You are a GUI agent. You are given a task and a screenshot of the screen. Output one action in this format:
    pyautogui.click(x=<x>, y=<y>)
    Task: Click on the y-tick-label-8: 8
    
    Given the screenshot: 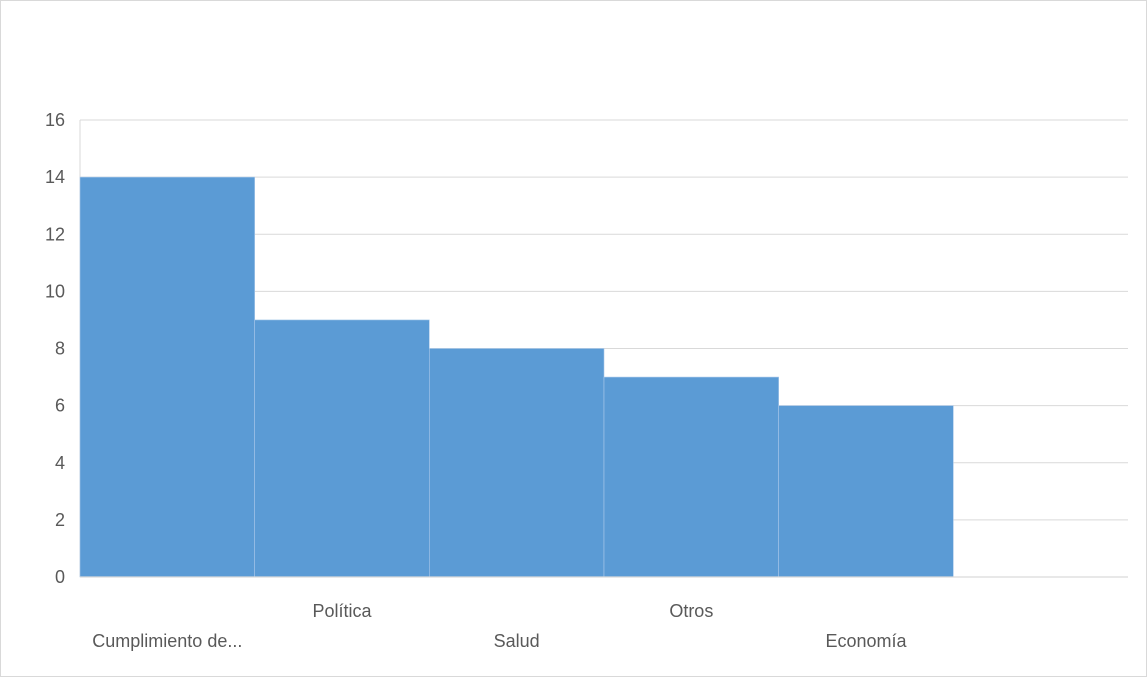 What is the action you would take?
    pyautogui.click(x=60, y=349)
    